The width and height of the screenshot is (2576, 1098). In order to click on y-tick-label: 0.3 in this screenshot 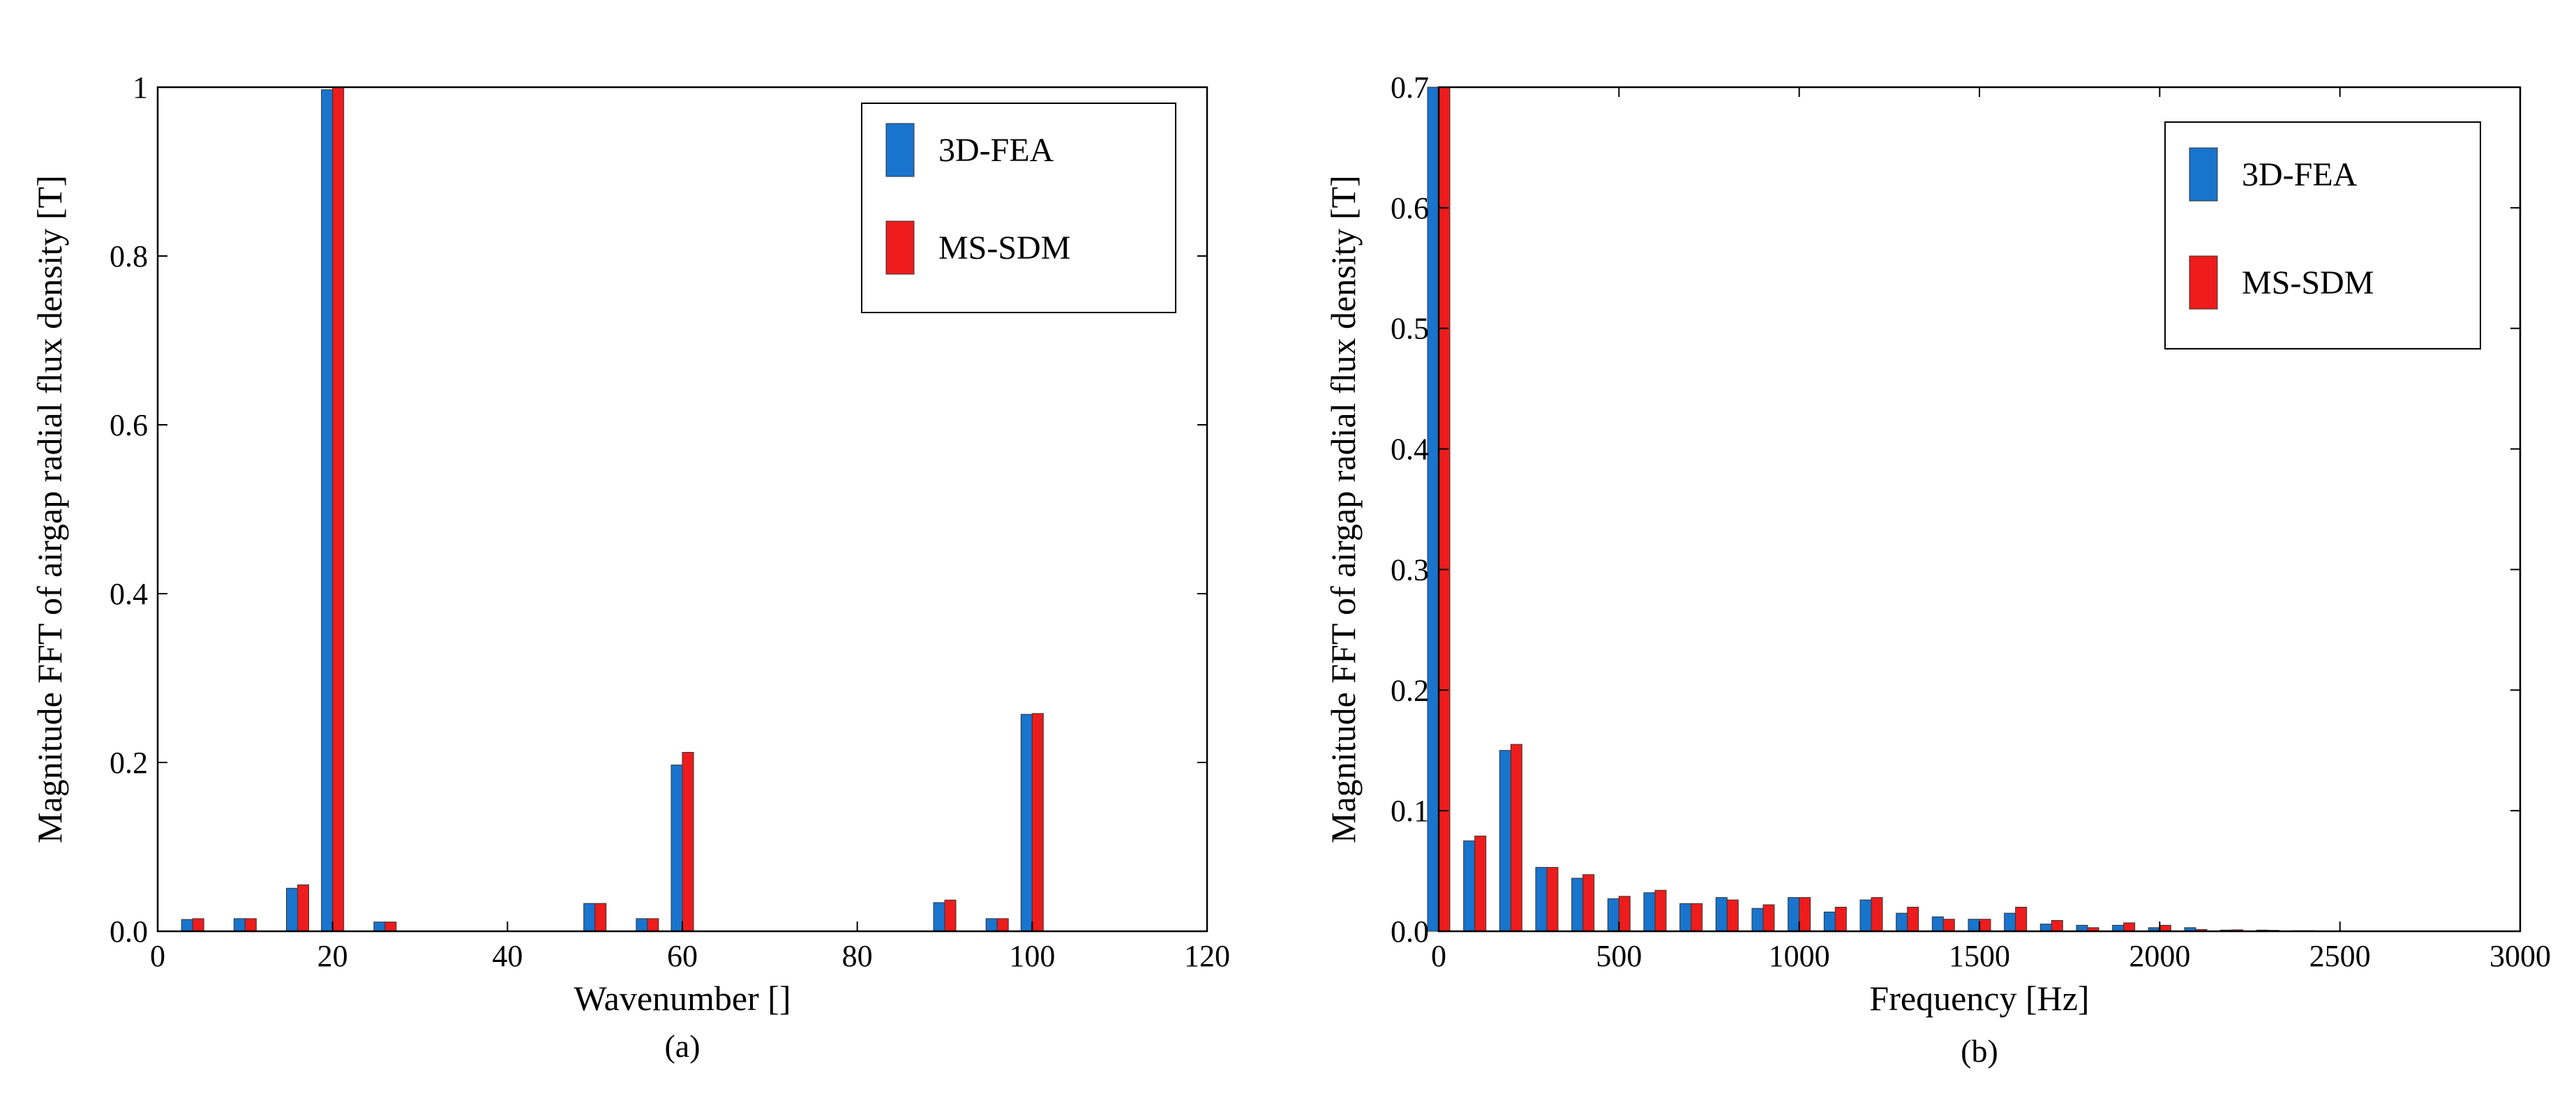, I will do `click(1410, 569)`.